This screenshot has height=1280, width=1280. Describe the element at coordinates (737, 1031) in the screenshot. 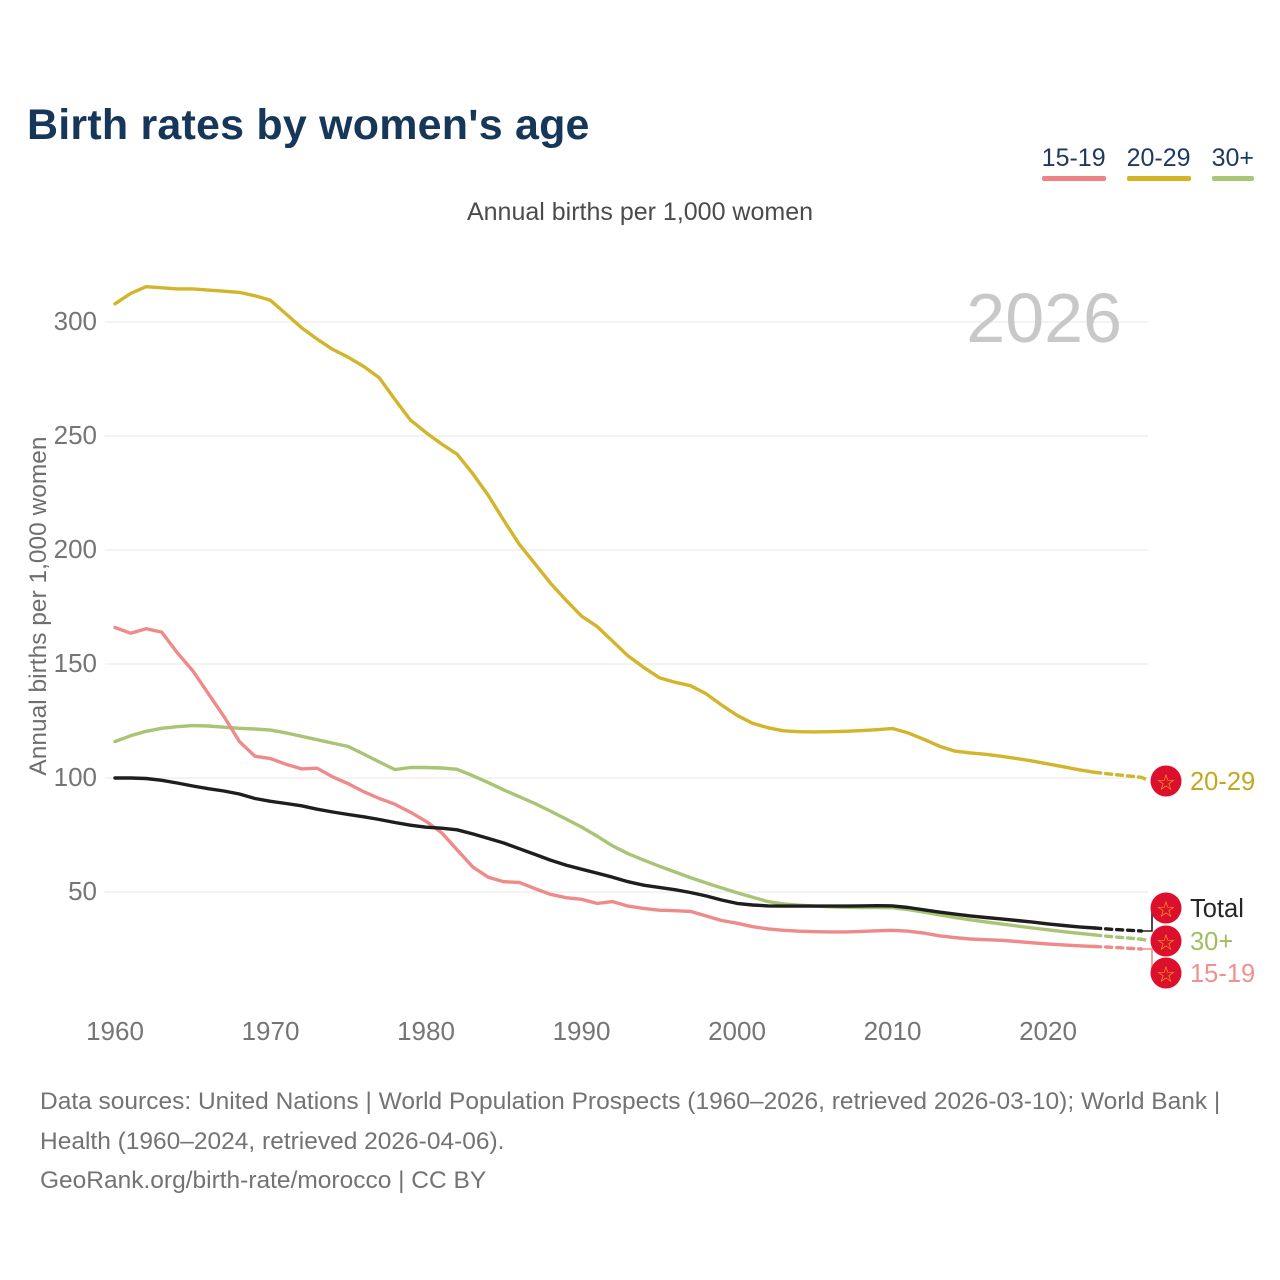

I see `x-tick-label: 2000` at that location.